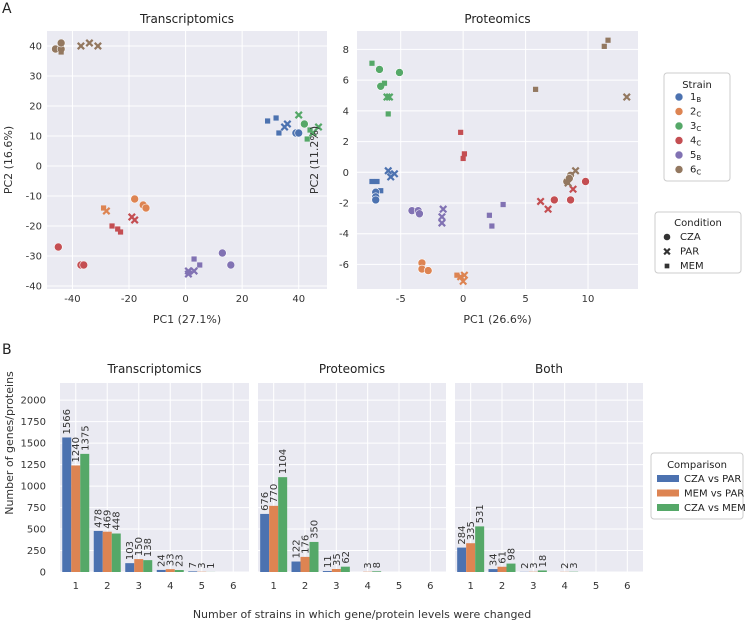  Describe the element at coordinates (494, 559) in the screenshot. I see `bar-value-label: 34` at that location.